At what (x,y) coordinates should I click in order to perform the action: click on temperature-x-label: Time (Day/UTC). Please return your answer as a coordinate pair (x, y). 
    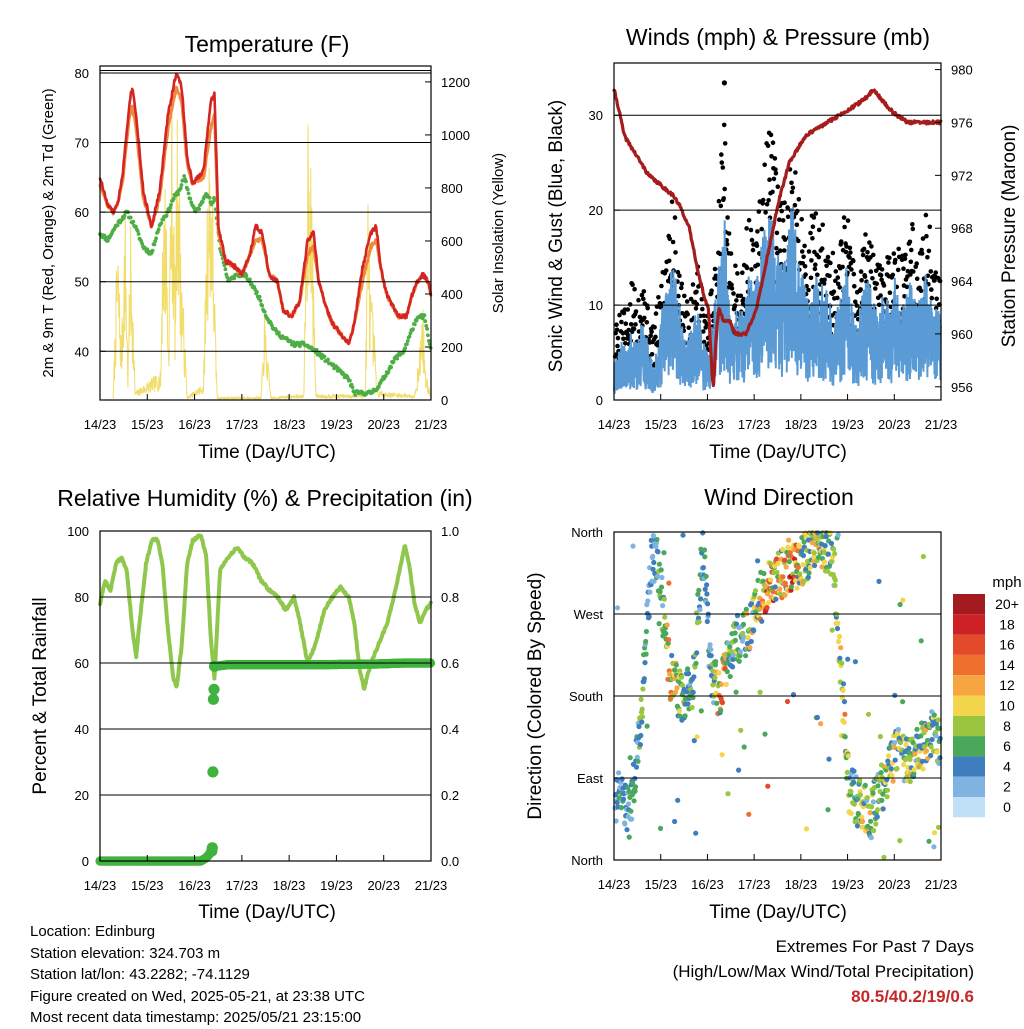
    Looking at the image, I should click on (267, 452).